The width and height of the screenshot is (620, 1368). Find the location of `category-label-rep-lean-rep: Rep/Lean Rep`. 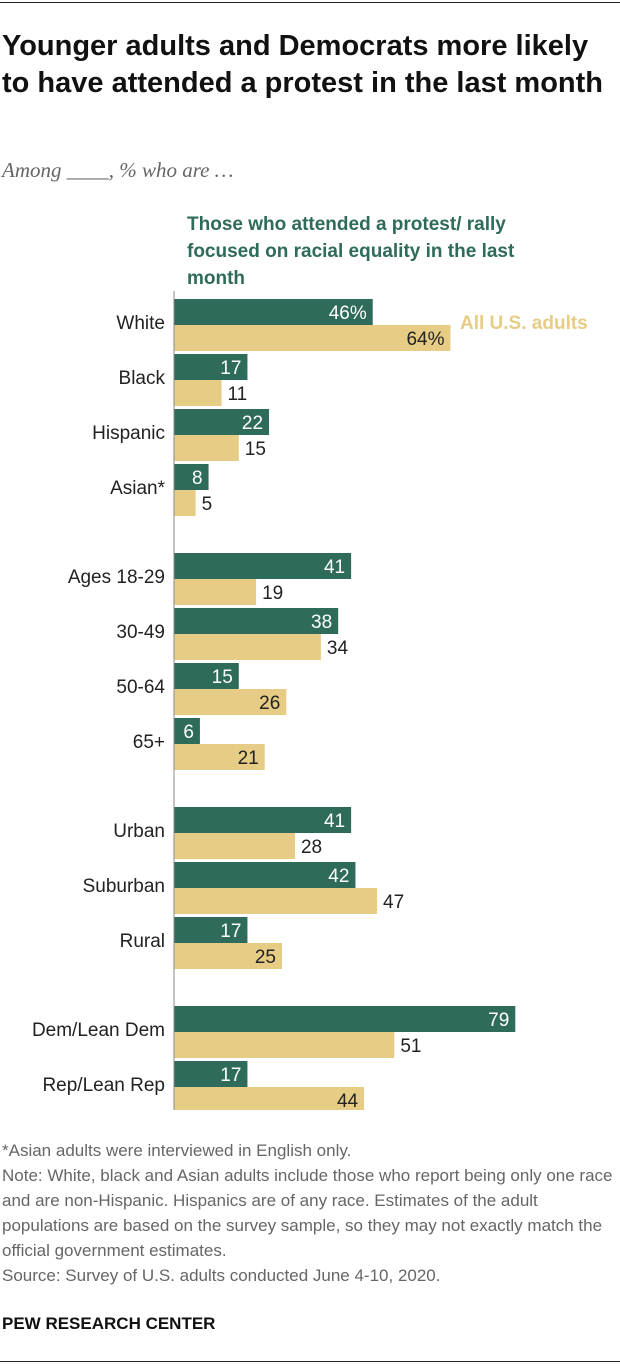

category-label-rep-lean-rep: Rep/Lean Rep is located at coordinates (103, 1085).